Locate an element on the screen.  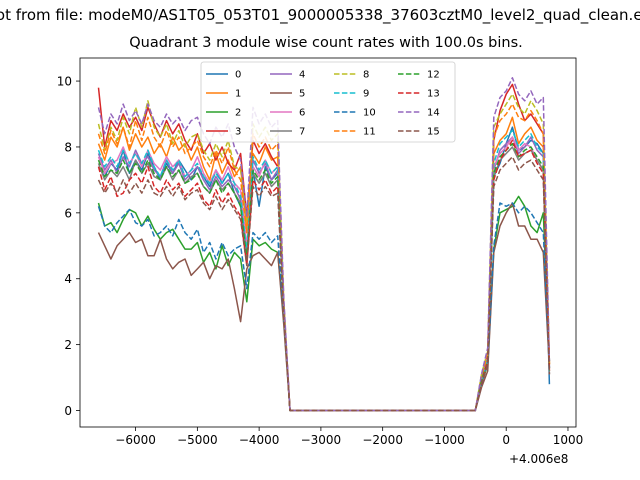
x-tick-label: −2000 is located at coordinates (382, 440).